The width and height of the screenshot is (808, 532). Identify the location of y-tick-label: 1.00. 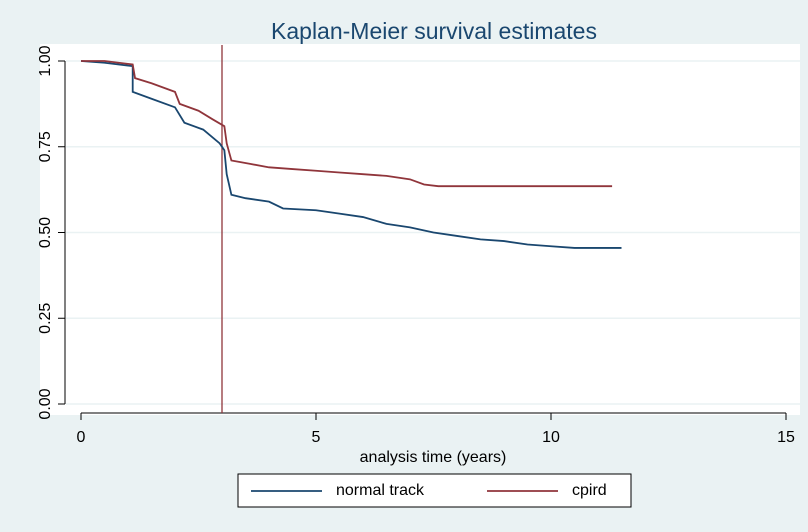
(45, 60).